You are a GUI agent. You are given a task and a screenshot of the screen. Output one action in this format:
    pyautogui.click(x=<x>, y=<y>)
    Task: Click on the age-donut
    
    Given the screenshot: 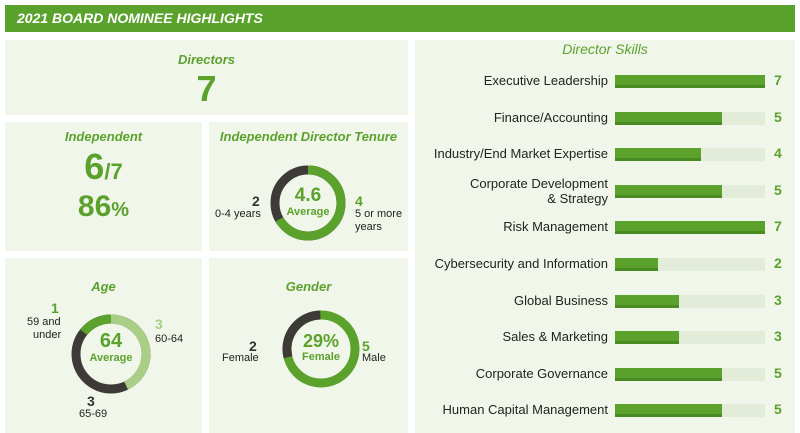 What is the action you would take?
    pyautogui.click(x=111, y=354)
    